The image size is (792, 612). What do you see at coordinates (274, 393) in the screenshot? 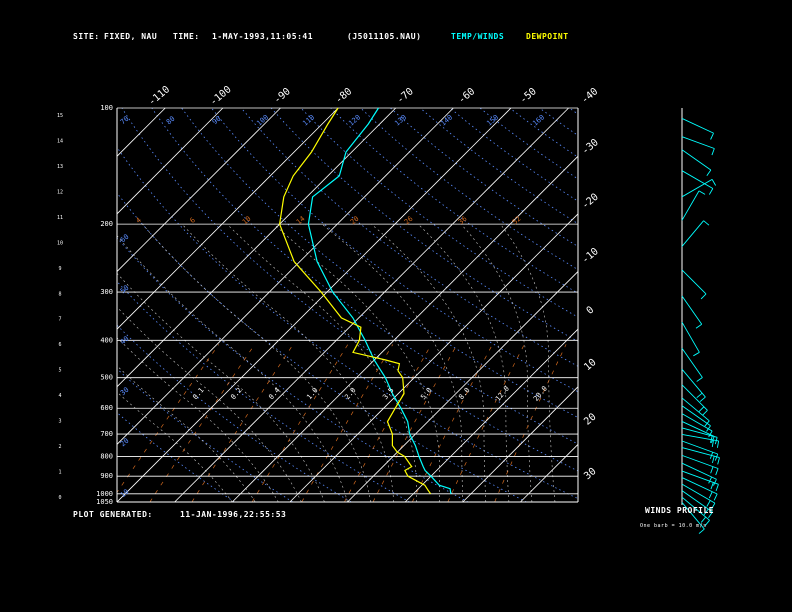
I see `mixing-ratio-label: 0.4` at bounding box center [274, 393].